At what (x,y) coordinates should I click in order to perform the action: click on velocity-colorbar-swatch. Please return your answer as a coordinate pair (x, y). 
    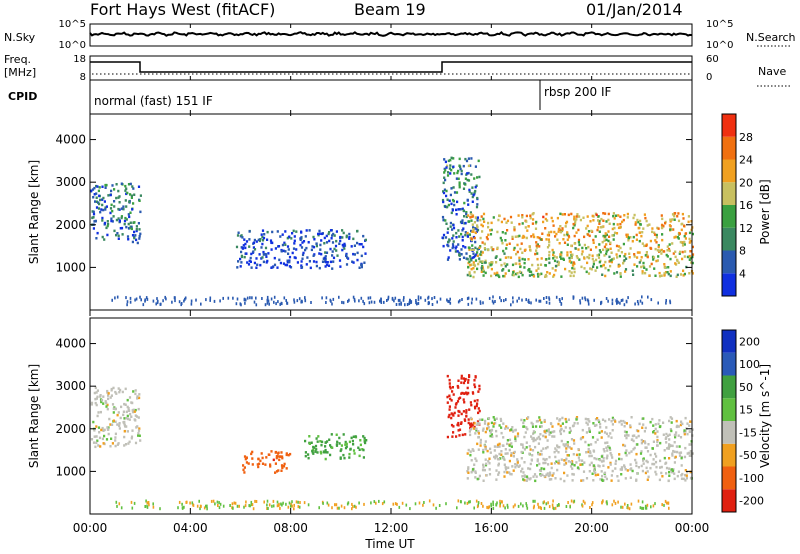
    Looking at the image, I should click on (729, 341).